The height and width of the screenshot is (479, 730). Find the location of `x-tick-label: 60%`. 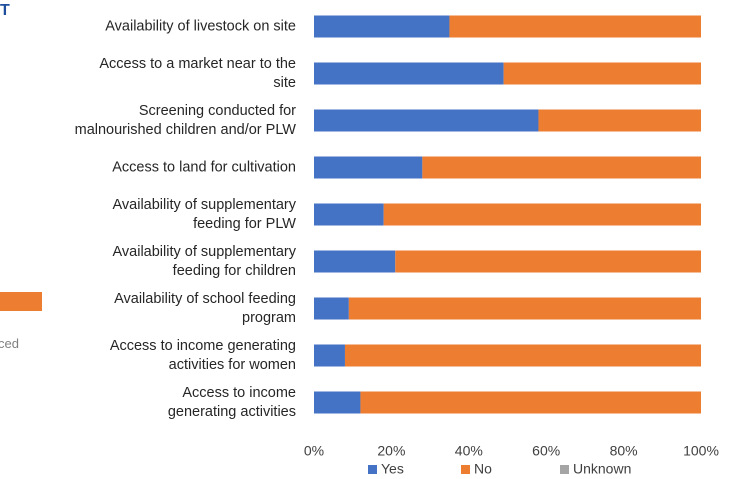

x-tick-label: 60% is located at coordinates (546, 451).